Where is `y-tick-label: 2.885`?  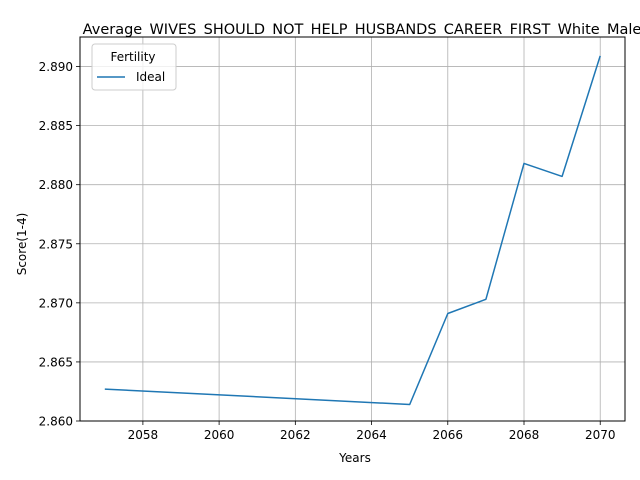 y-tick-label: 2.885 is located at coordinates (56, 126).